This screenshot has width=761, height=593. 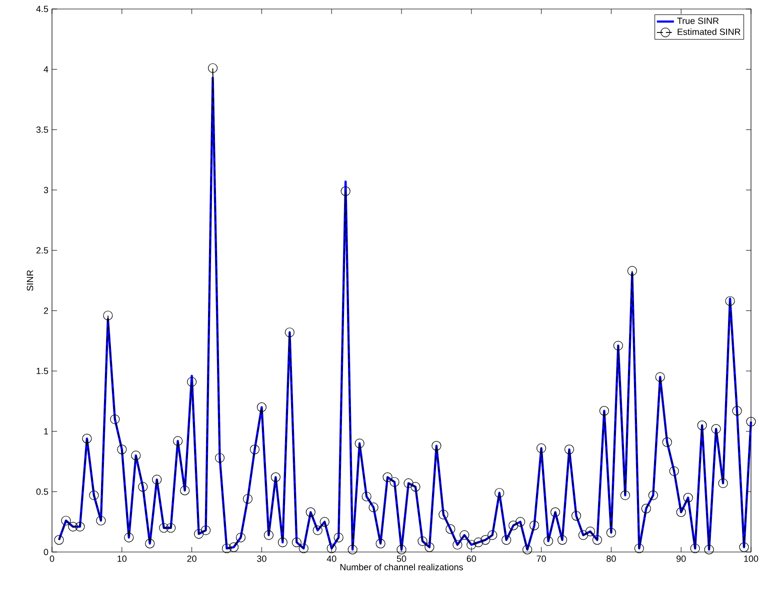 What do you see at coordinates (52, 559) in the screenshot?
I see `x-tick-label: 0` at bounding box center [52, 559].